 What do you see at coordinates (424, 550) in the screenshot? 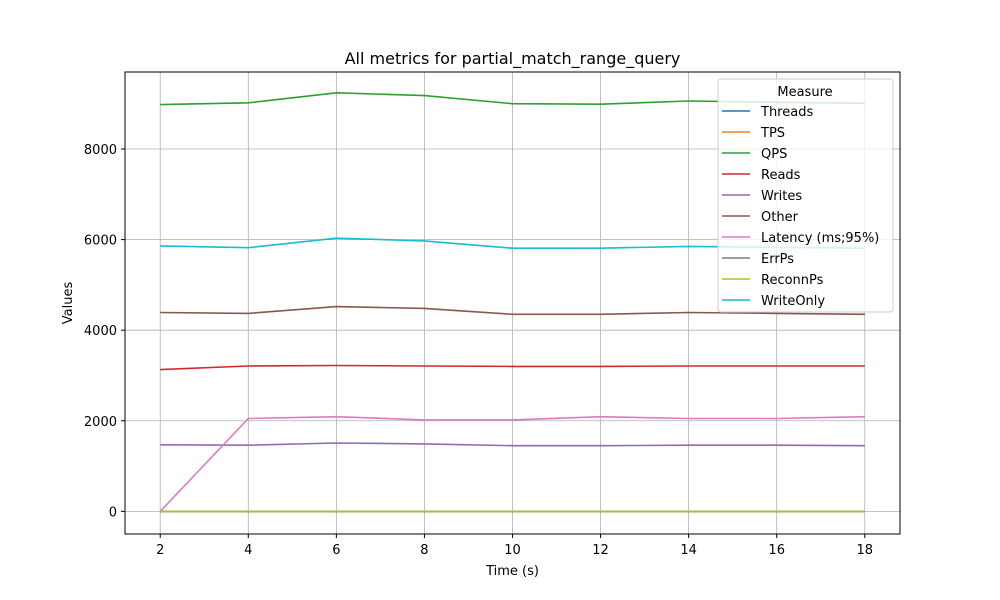
I see `x-tick-label: 8` at bounding box center [424, 550].